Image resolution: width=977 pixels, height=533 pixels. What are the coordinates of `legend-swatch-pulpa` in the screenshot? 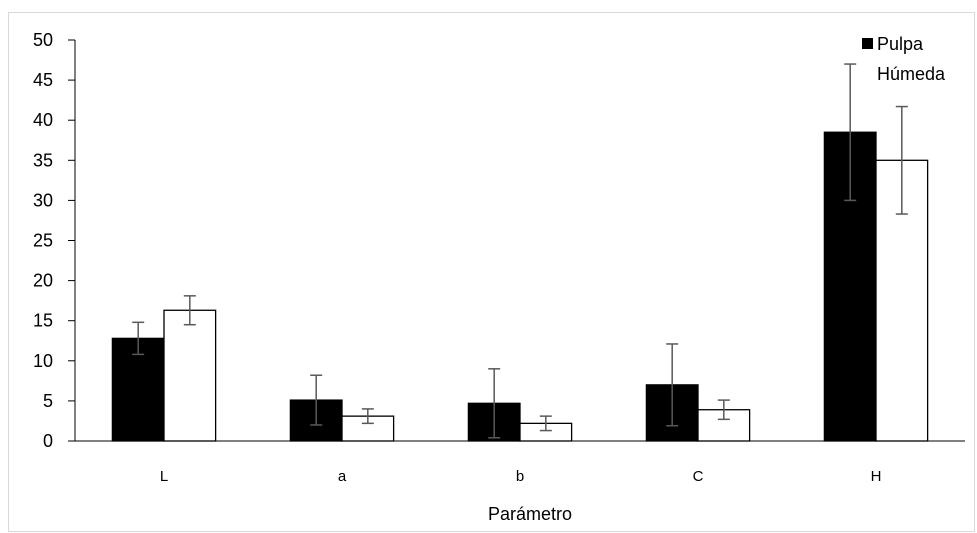 It's located at (867, 43).